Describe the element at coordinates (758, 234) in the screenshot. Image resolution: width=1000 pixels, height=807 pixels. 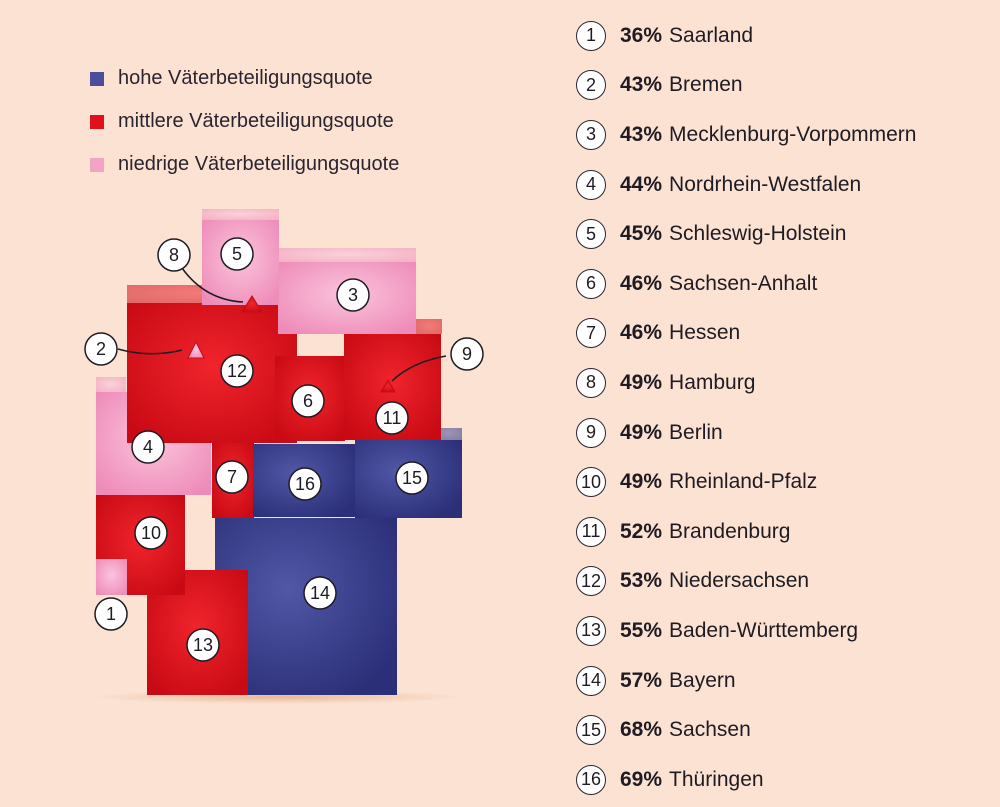
I see `list-state-name: Schleswig-Holstein` at that location.